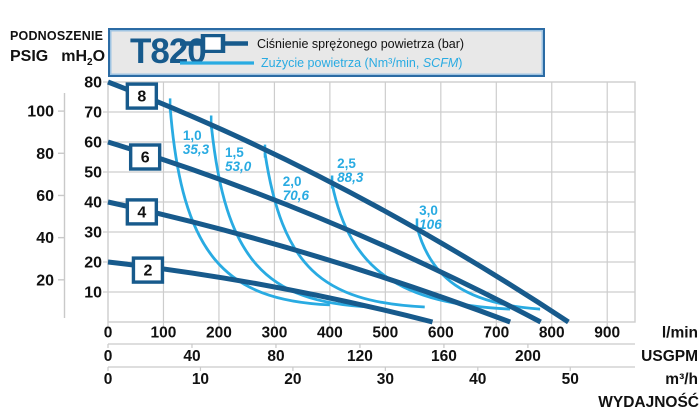 The height and width of the screenshot is (420, 700). Describe the element at coordinates (385, 379) in the screenshot. I see `tick-label-2-30: 30` at that location.